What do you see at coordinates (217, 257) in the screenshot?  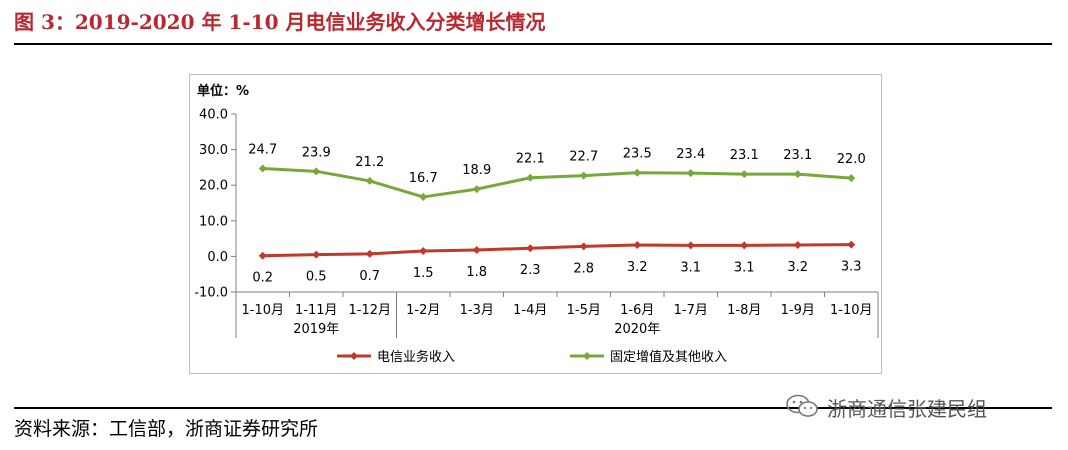 I see `y-tick-label: 0.0` at bounding box center [217, 257].